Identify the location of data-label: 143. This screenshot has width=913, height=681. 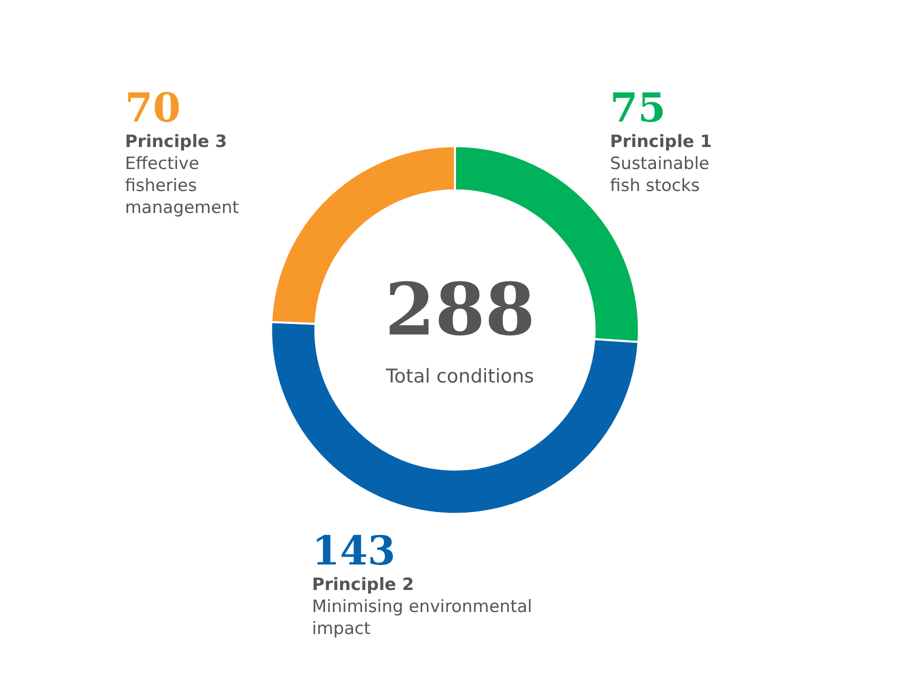
(354, 551).